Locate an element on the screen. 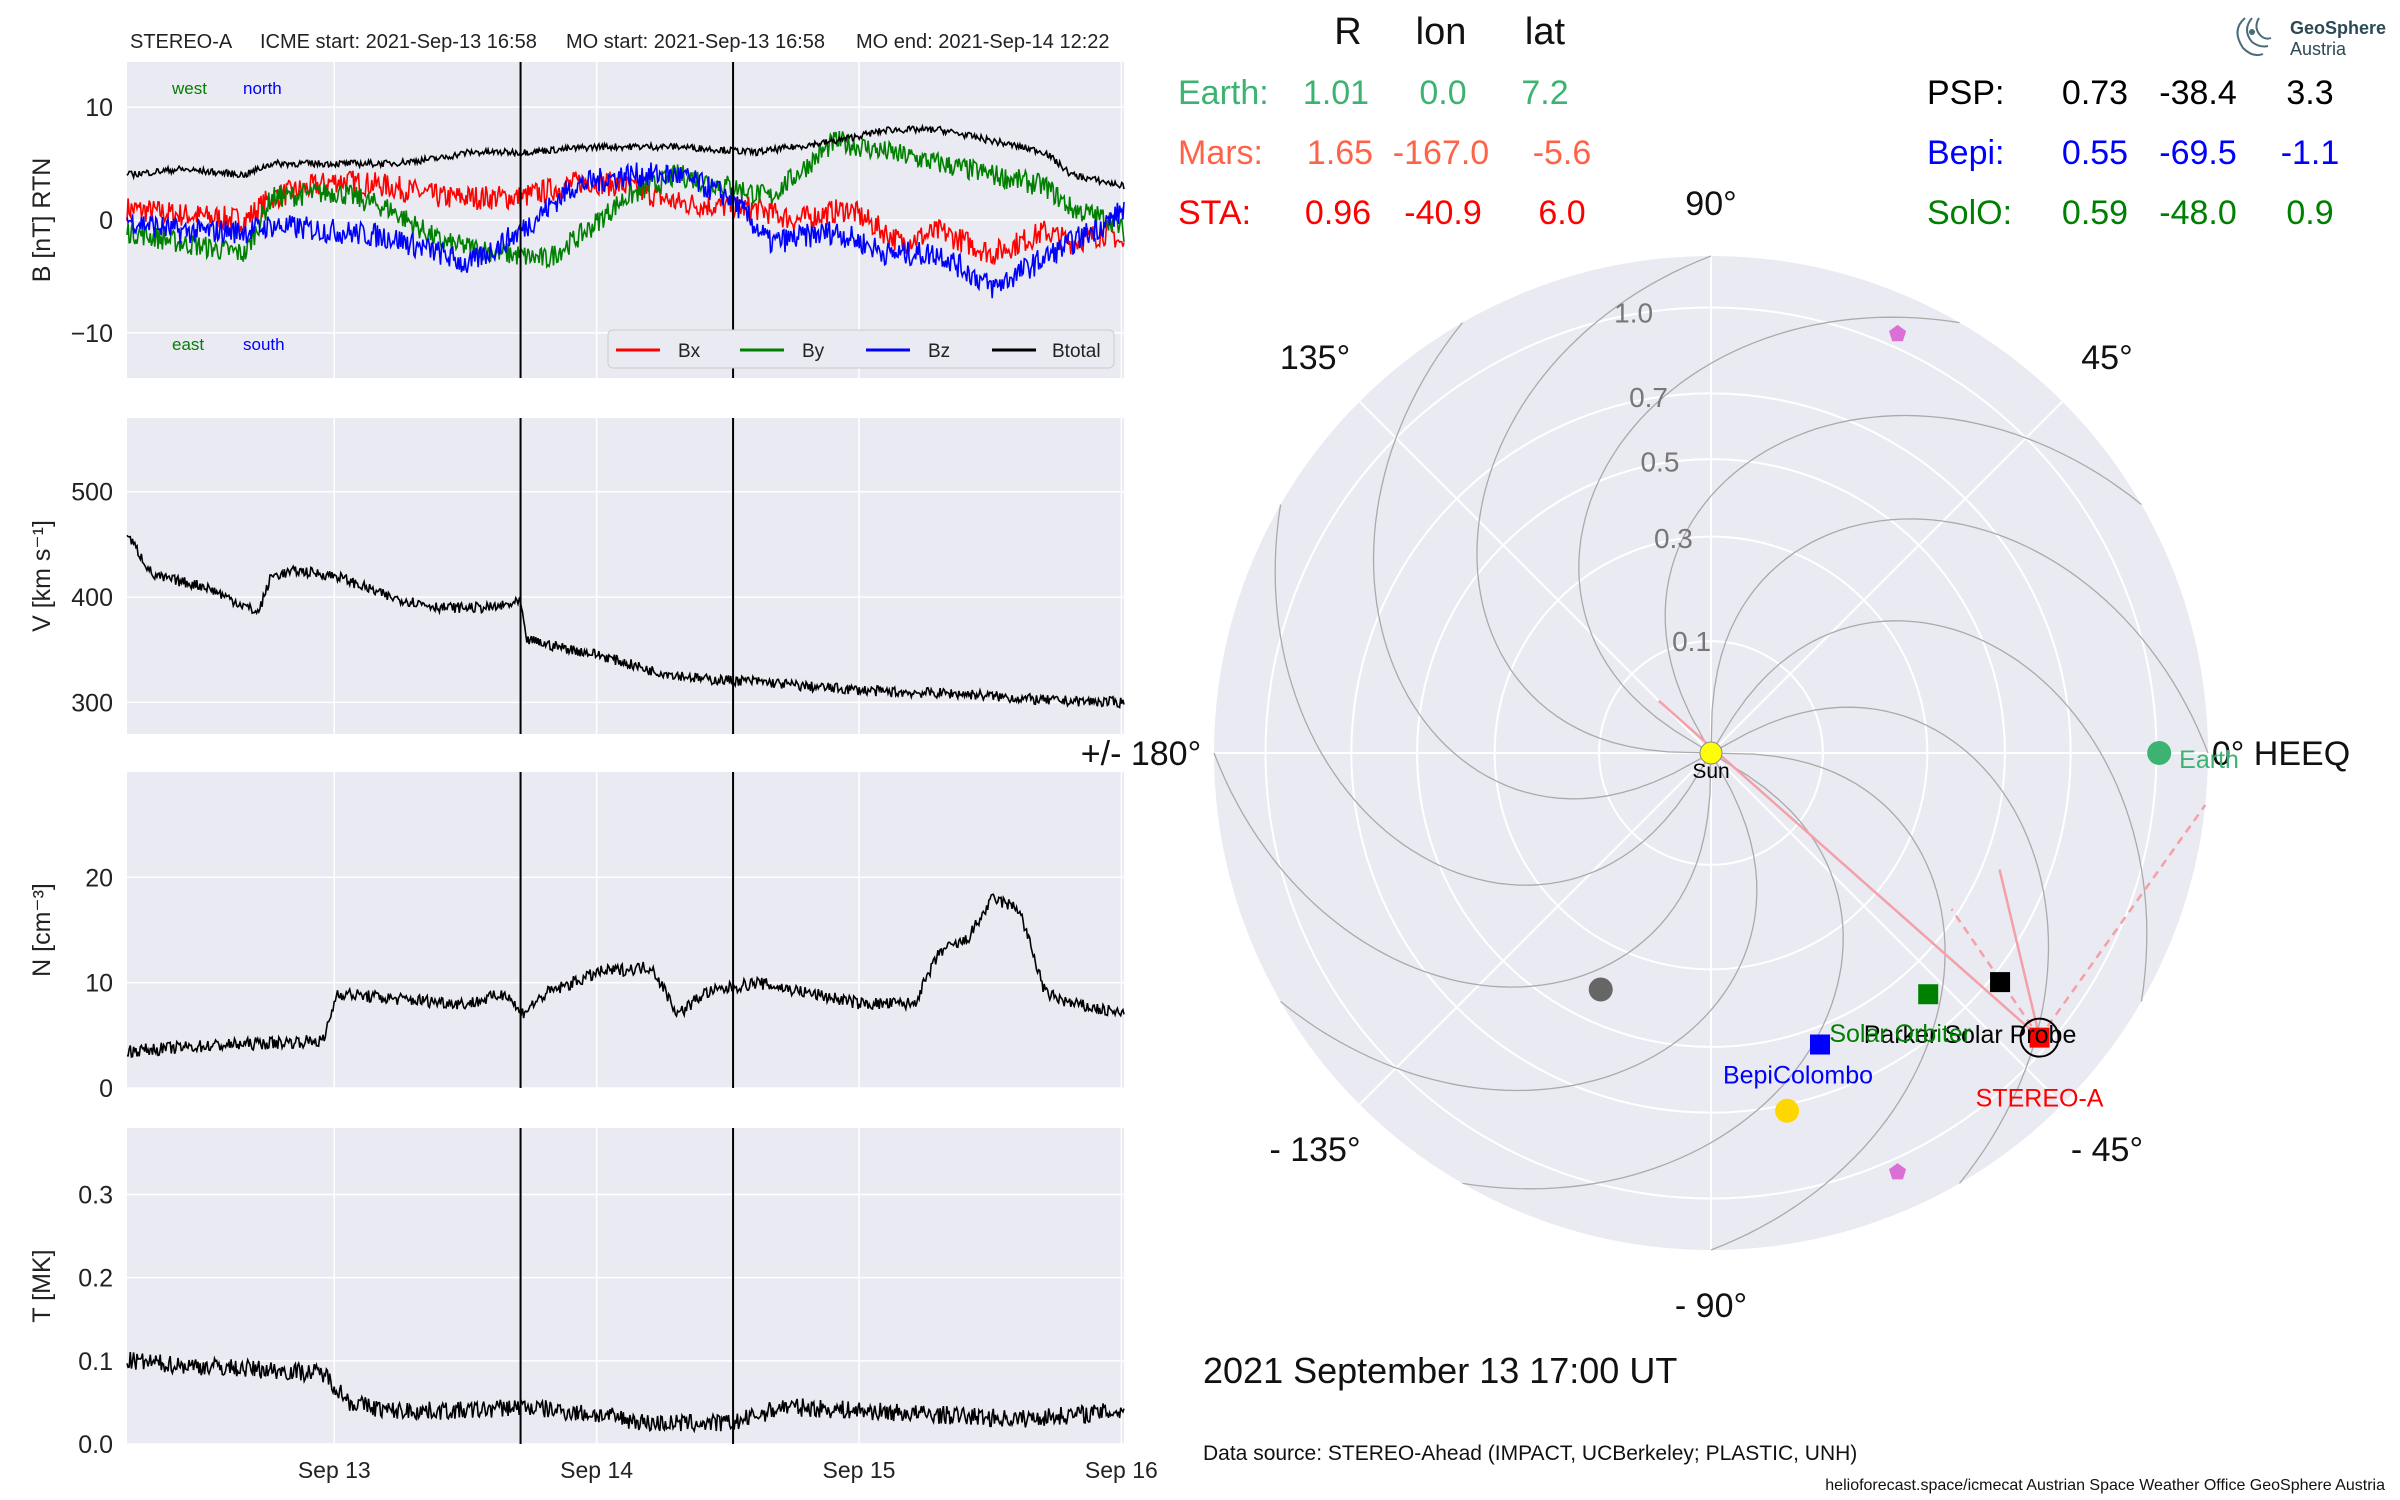 This screenshot has height=1500, width=2400. y-axis-label: V [km s⁻¹] is located at coordinates (42, 576).